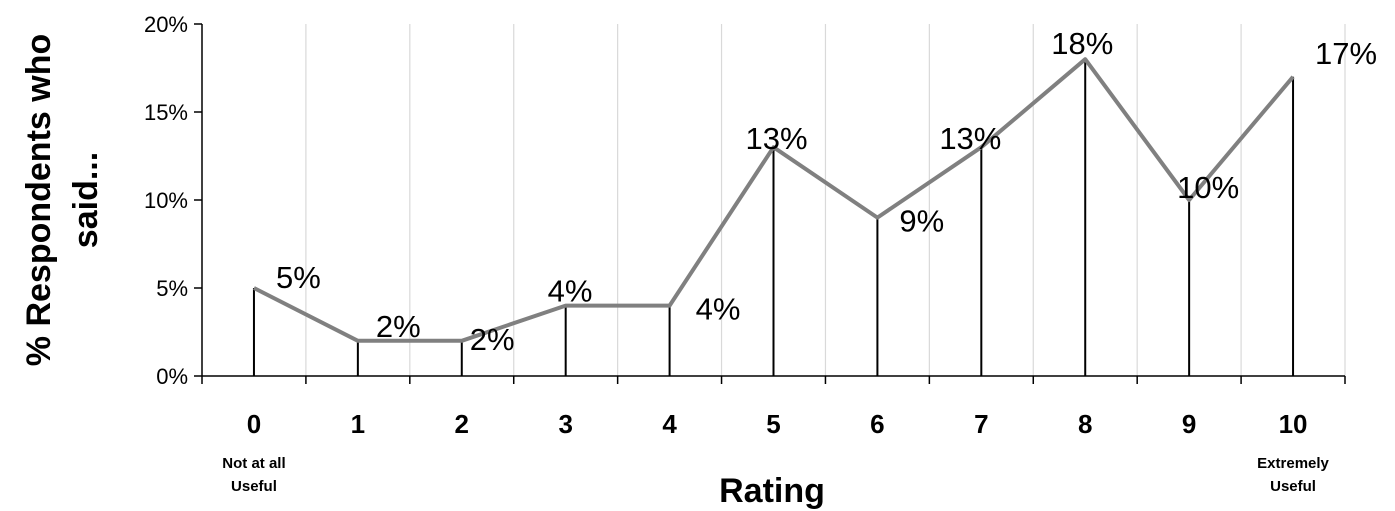 Image resolution: width=1395 pixels, height=511 pixels. What do you see at coordinates (254, 424) in the screenshot?
I see `x-tick-label: 0` at bounding box center [254, 424].